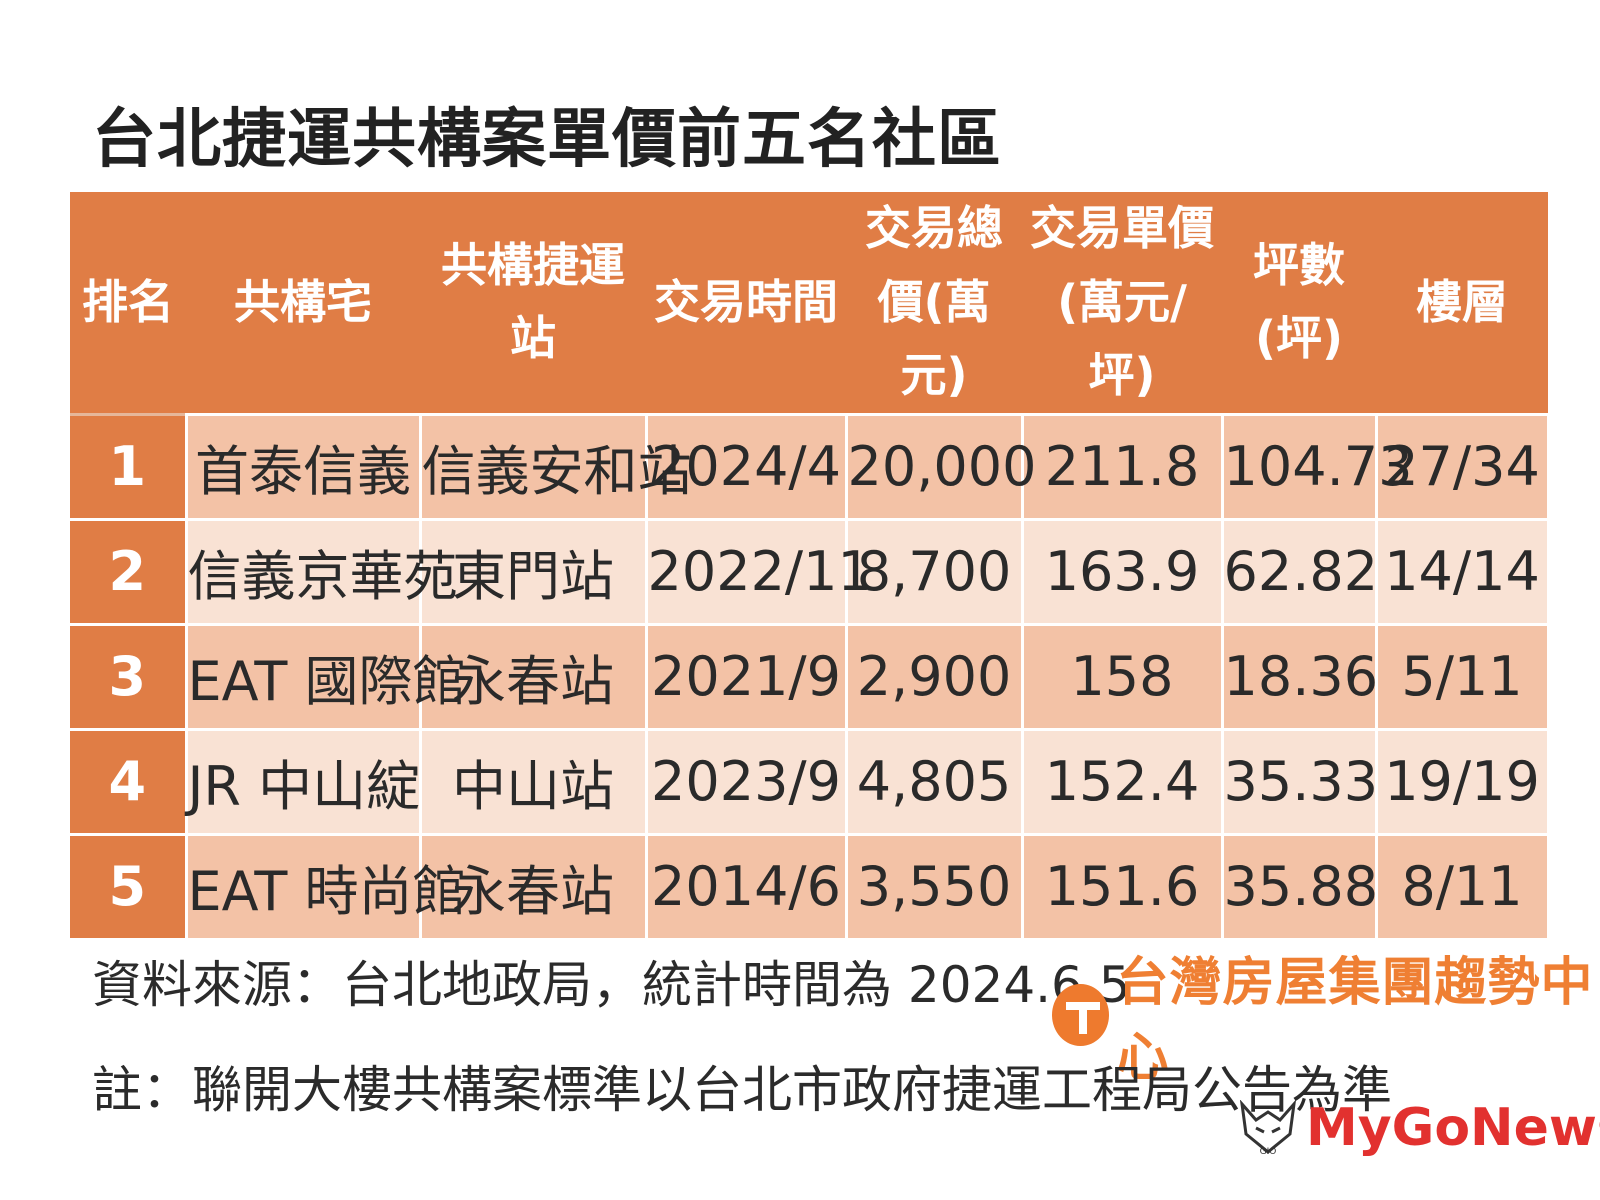  I want to click on column-header-text: (萬元/坪), so click(1122, 338).